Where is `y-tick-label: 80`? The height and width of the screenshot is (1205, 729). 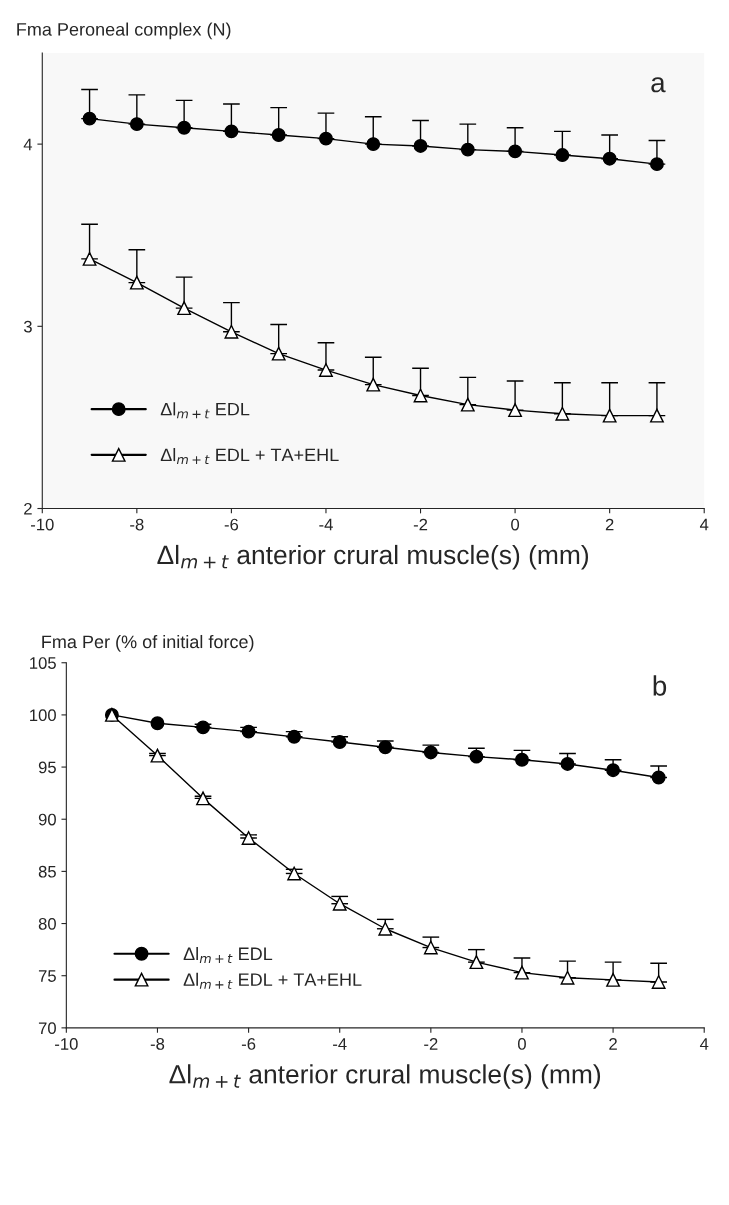
y-tick-label: 80 is located at coordinates (47, 923).